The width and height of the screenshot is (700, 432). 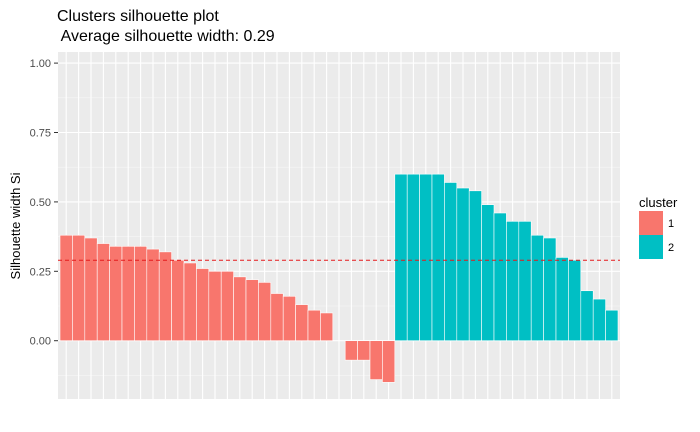 I want to click on y-axis-title: Silhouette width Si, so click(x=15, y=225).